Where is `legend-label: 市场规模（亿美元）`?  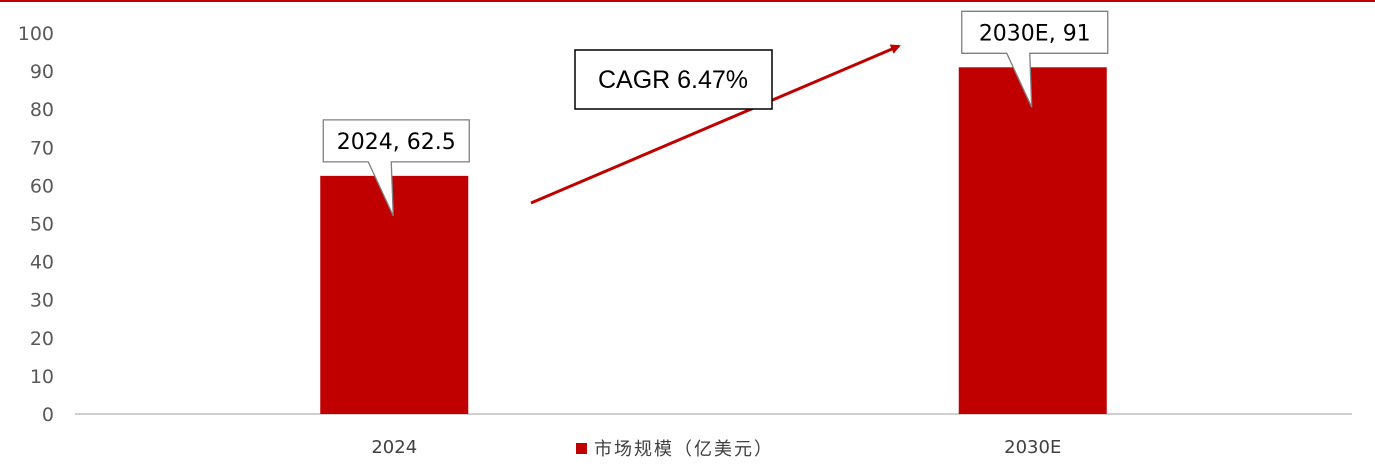
legend-label: 市场规模（亿美元） is located at coordinates (684, 449).